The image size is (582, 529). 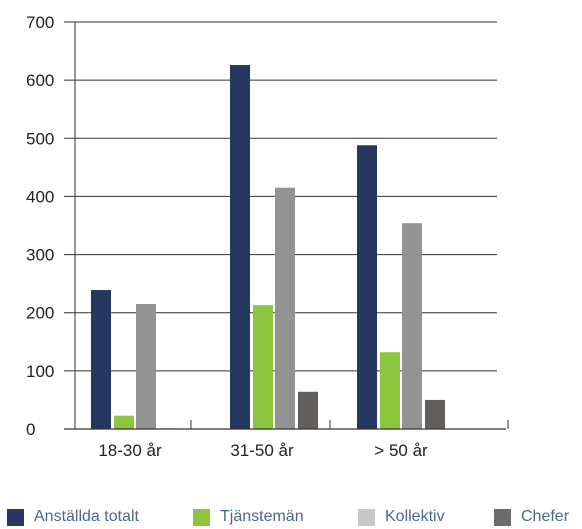 I want to click on legend-label: Anställda totalt, so click(x=86, y=516).